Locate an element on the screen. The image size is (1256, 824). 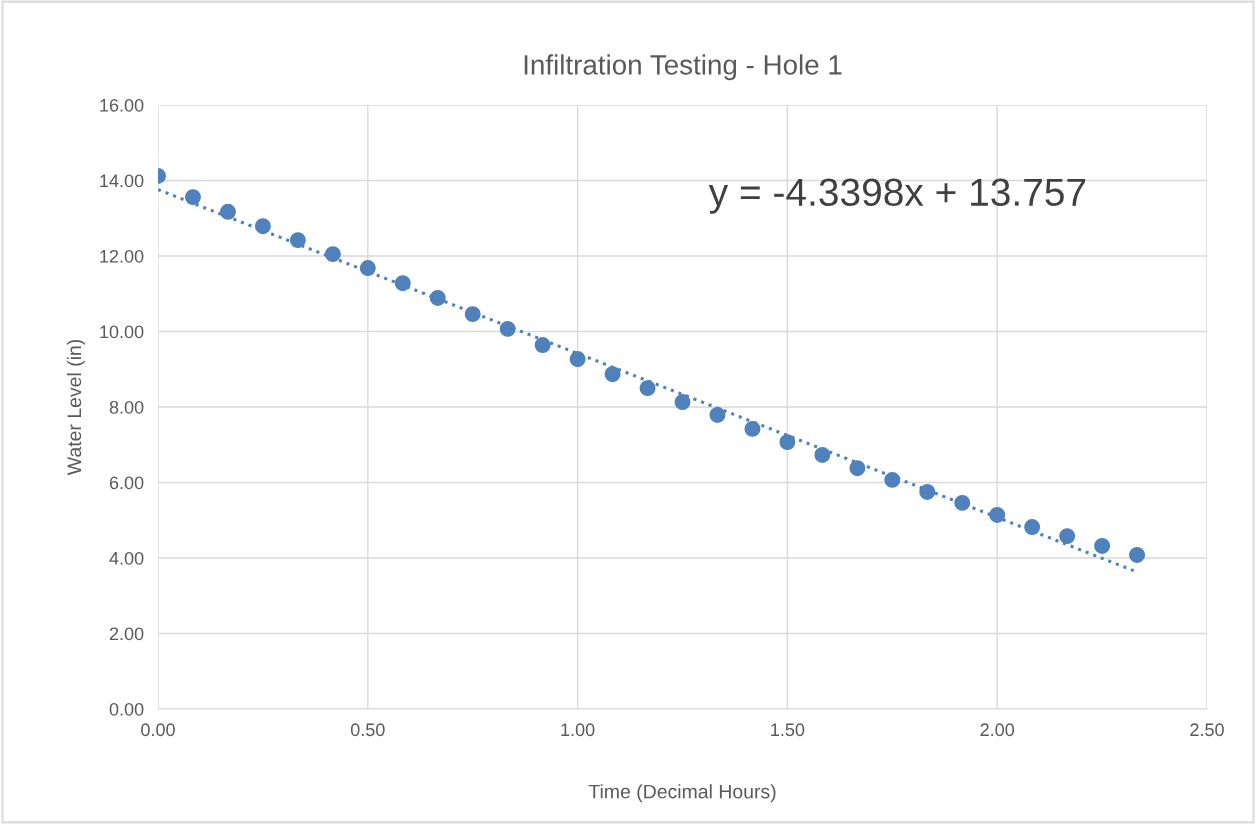
x-tick-label: 2.50 is located at coordinates (1207, 730).